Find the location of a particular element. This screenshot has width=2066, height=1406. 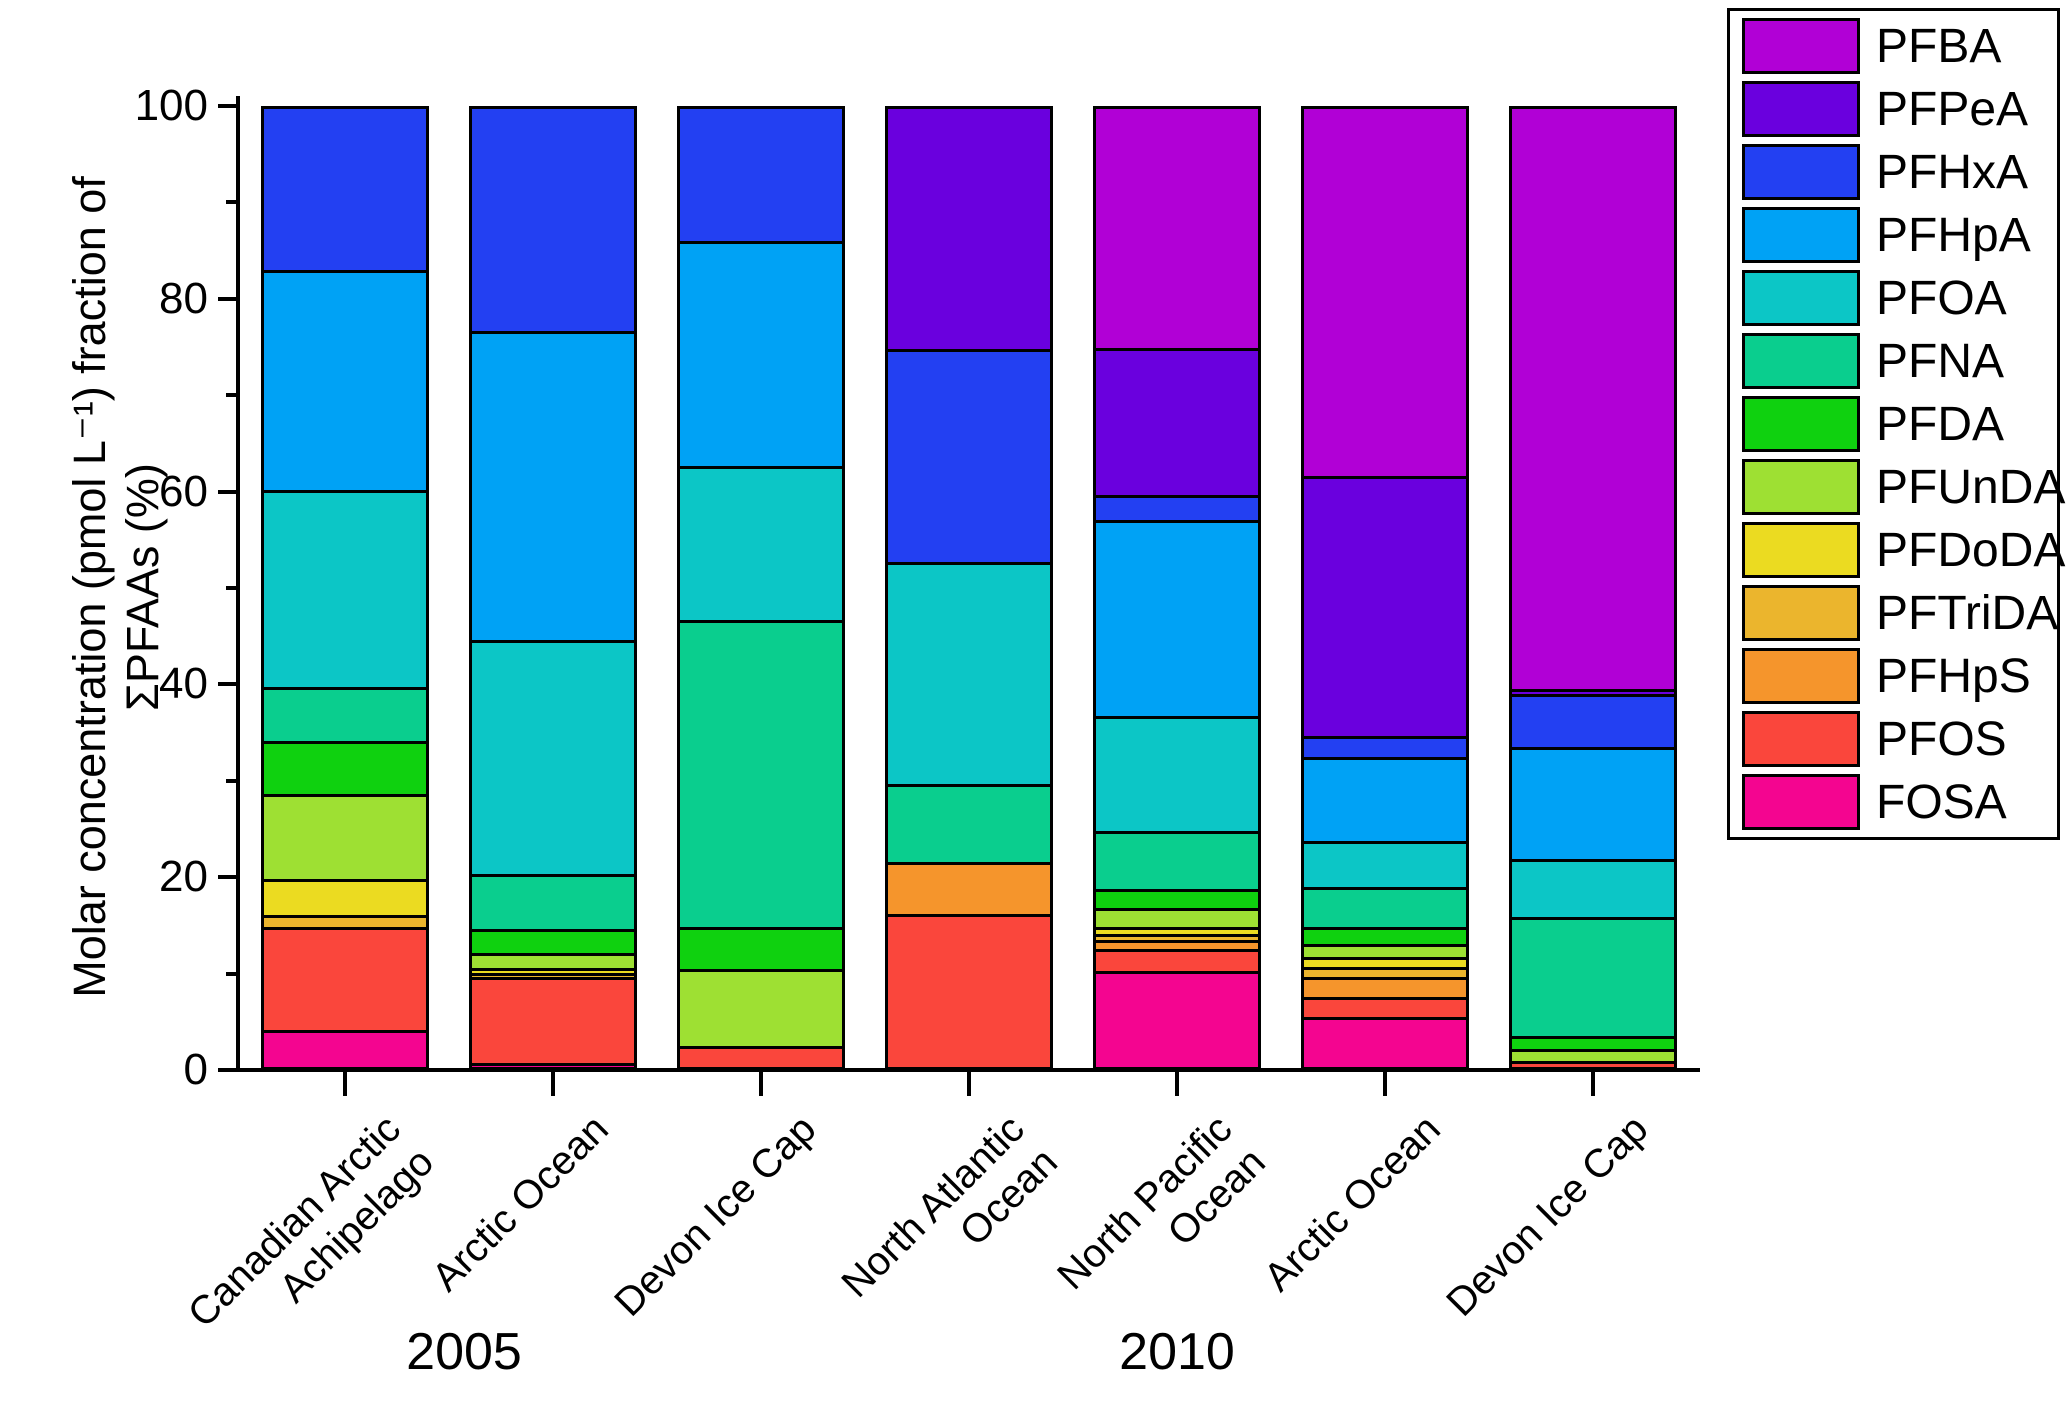

legend-item-pfoa: PFOA is located at coordinates (1899, 298).